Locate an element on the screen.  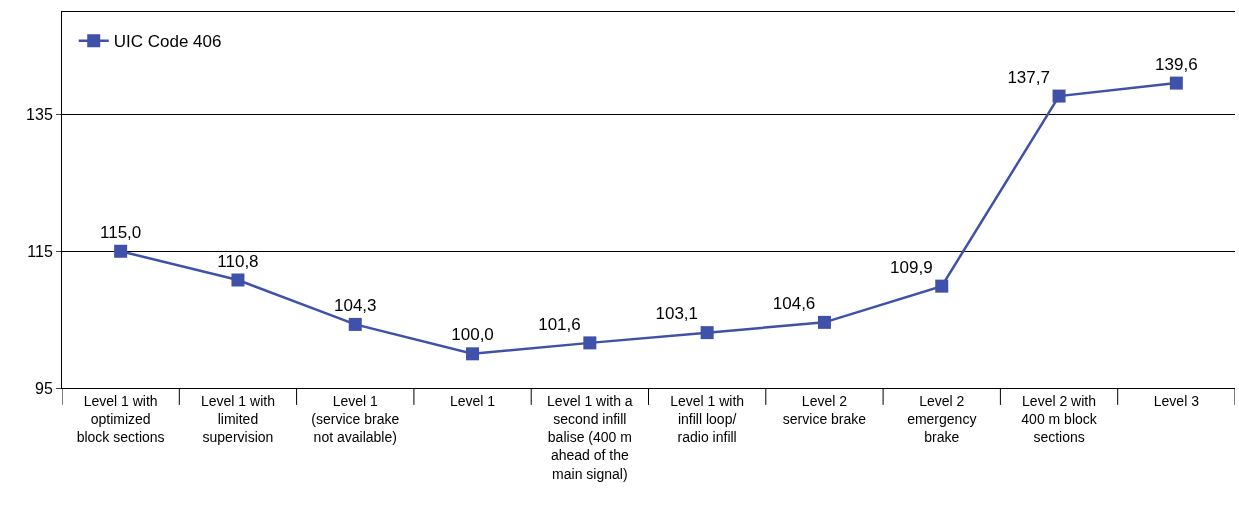
data-label: 115,0 is located at coordinates (121, 232).